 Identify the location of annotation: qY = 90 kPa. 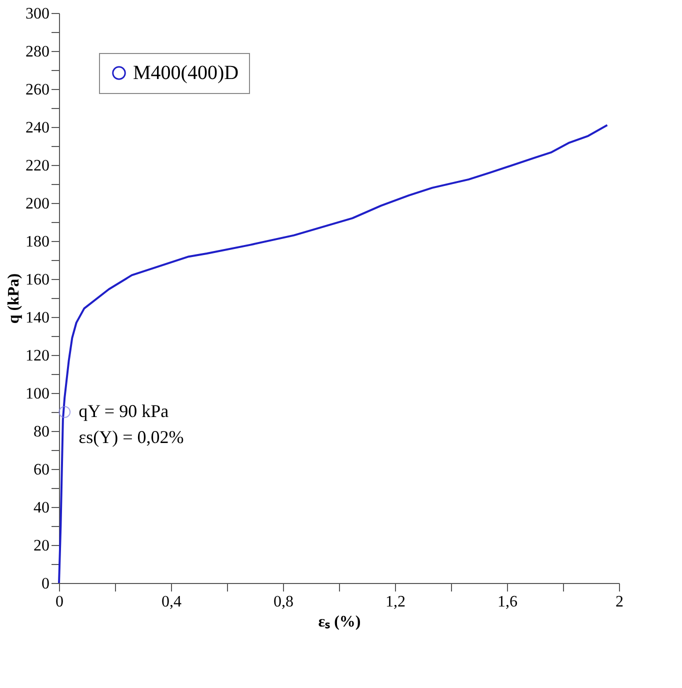
(123, 411).